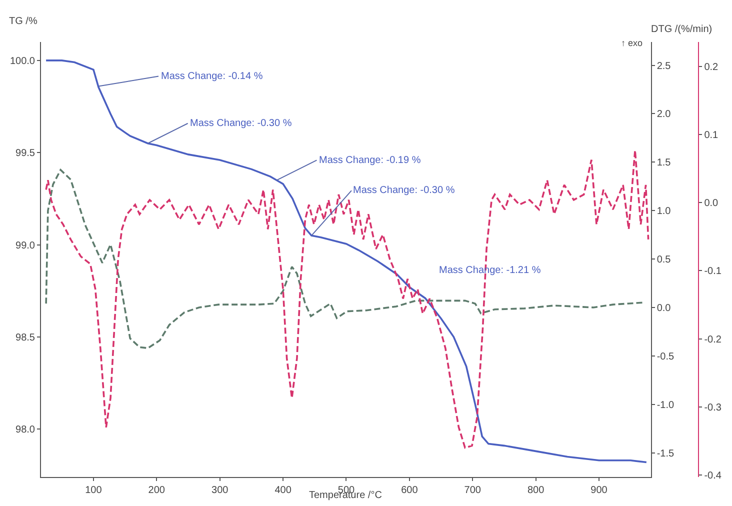 The image size is (732, 506). Describe the element at coordinates (599, 490) in the screenshot. I see `x-tick-label: 900` at that location.